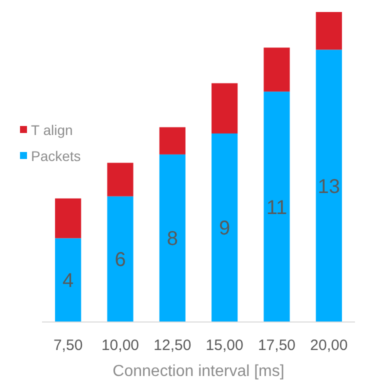 Image resolution: width=374 pixels, height=391 pixels. Describe the element at coordinates (68, 345) in the screenshot. I see `x-tick-label: 7,50` at that location.